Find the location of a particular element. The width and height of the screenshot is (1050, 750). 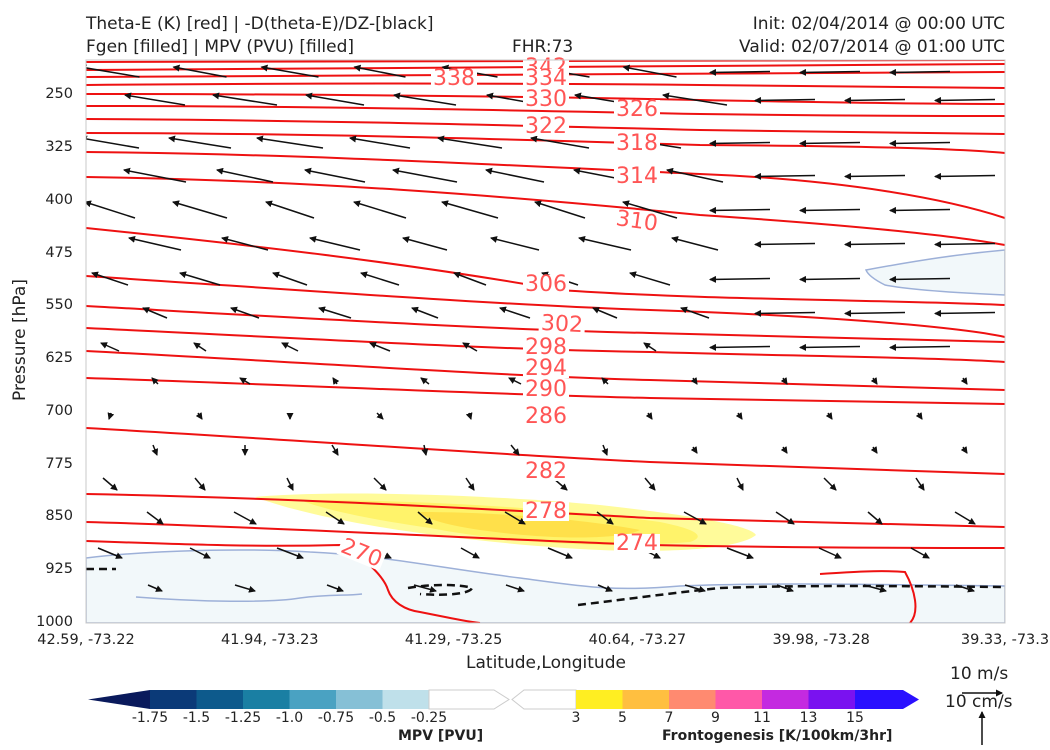

theta-e-label: 298 is located at coordinates (546, 347).